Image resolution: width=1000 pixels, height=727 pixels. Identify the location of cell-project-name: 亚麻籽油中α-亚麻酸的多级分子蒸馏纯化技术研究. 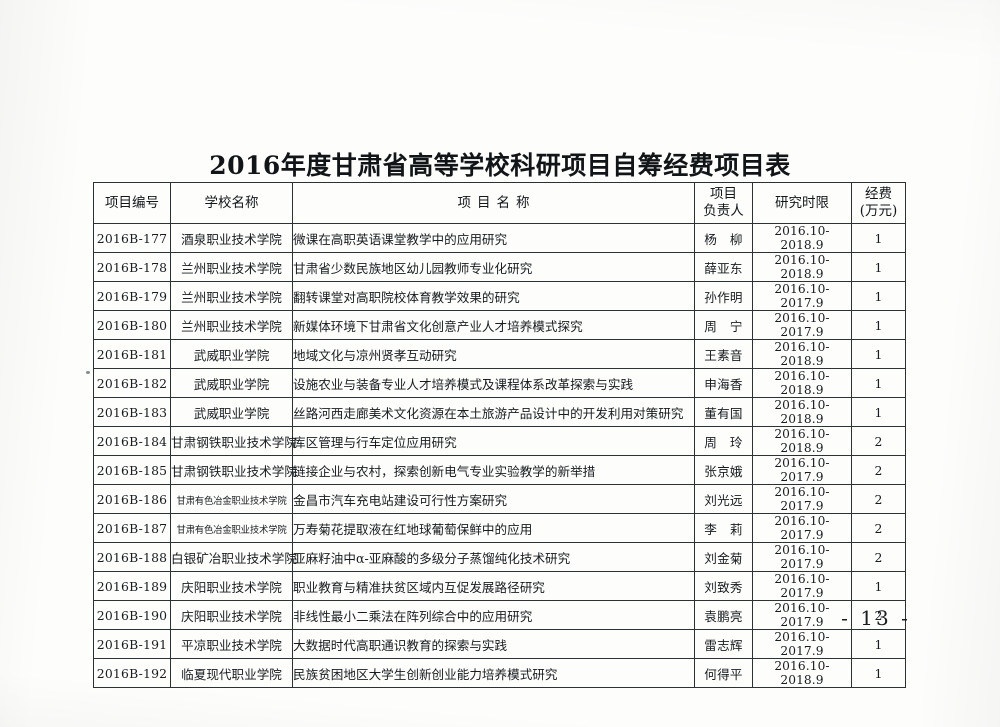
(493, 557).